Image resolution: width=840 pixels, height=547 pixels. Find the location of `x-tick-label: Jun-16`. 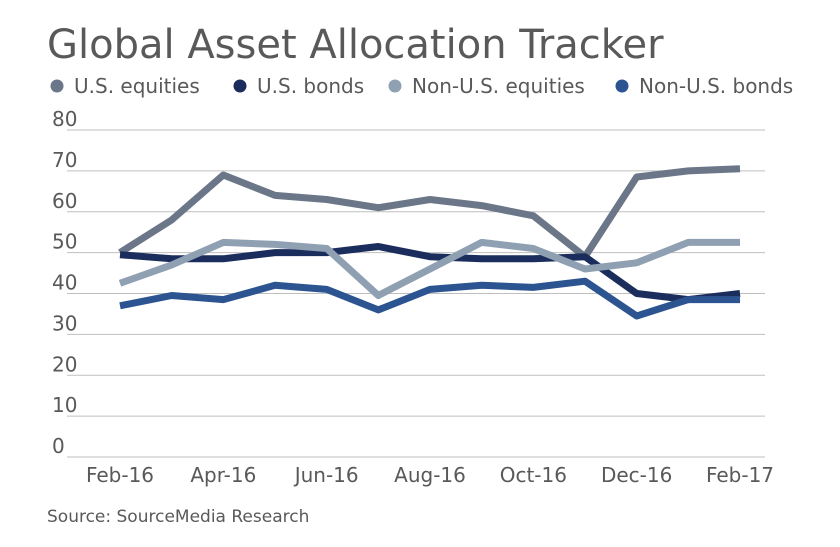

x-tick-label: Jun-16 is located at coordinates (326, 475).